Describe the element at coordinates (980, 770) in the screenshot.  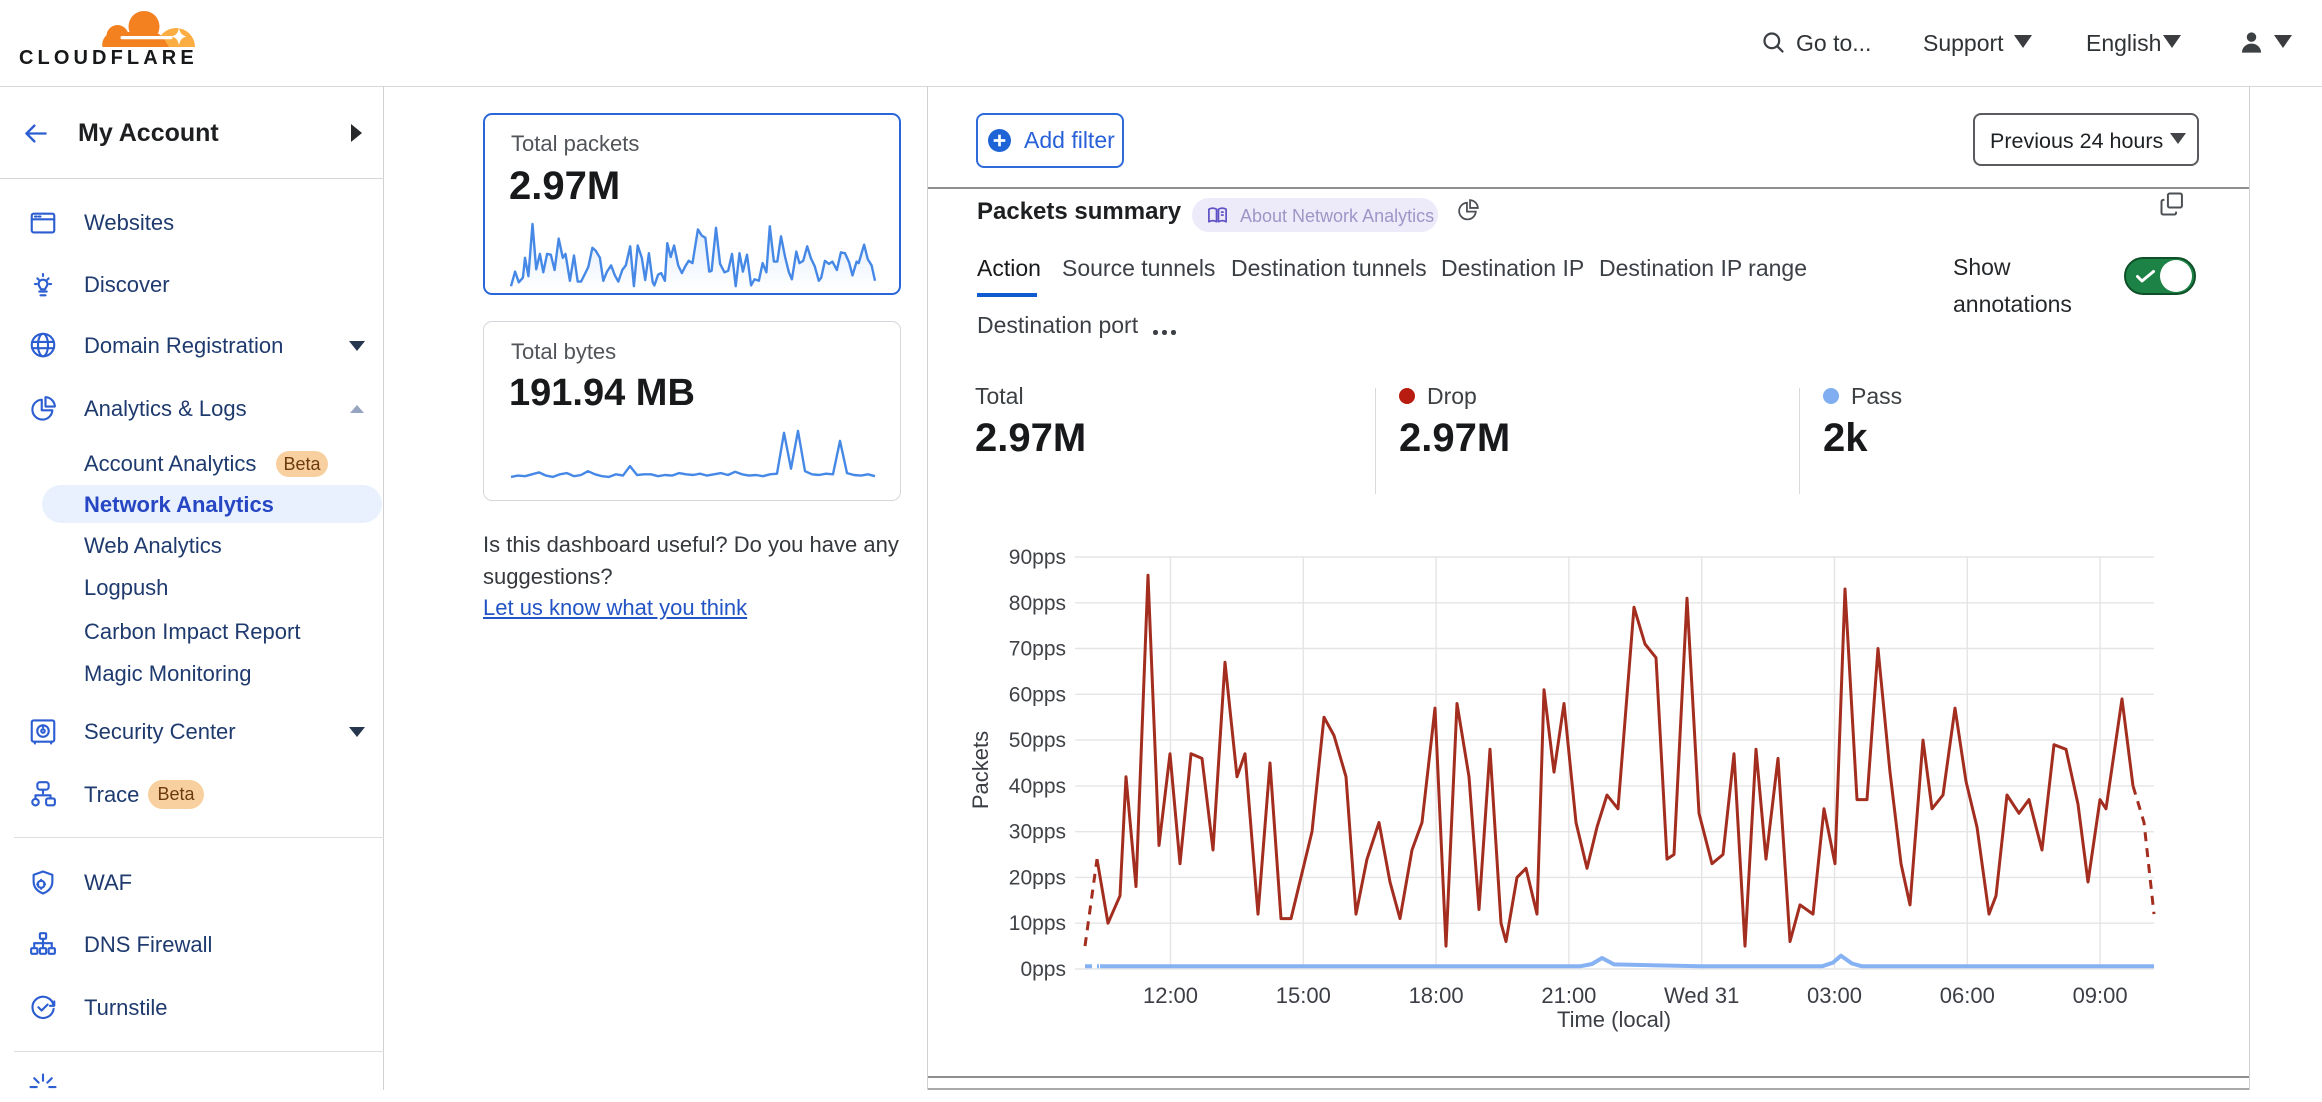
I see `svg-text: Packets` at that location.